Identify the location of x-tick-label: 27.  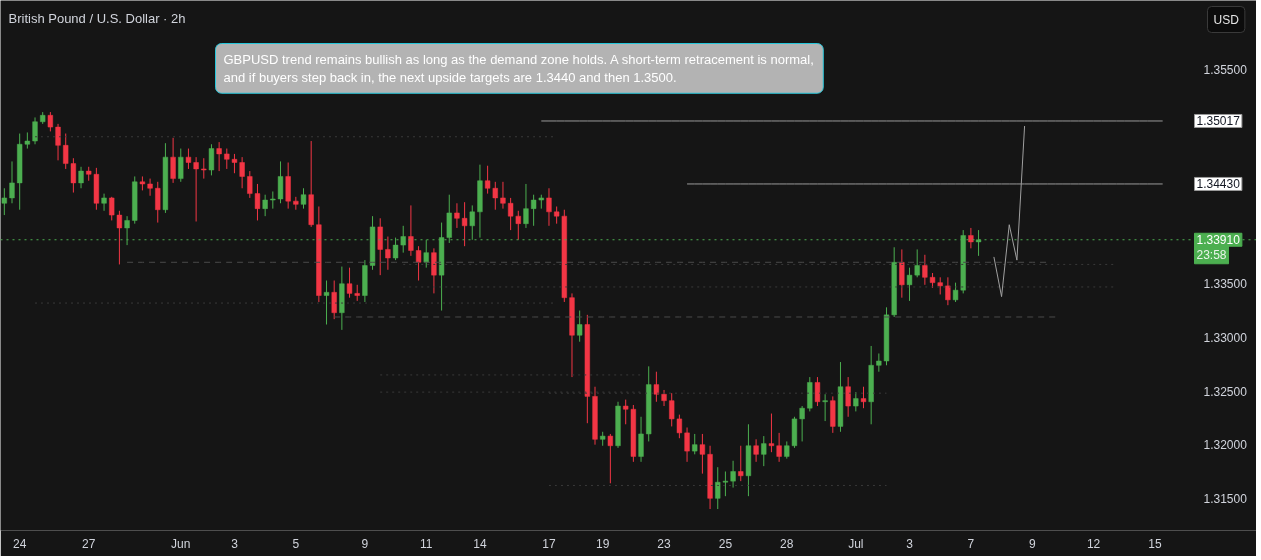
(89, 543).